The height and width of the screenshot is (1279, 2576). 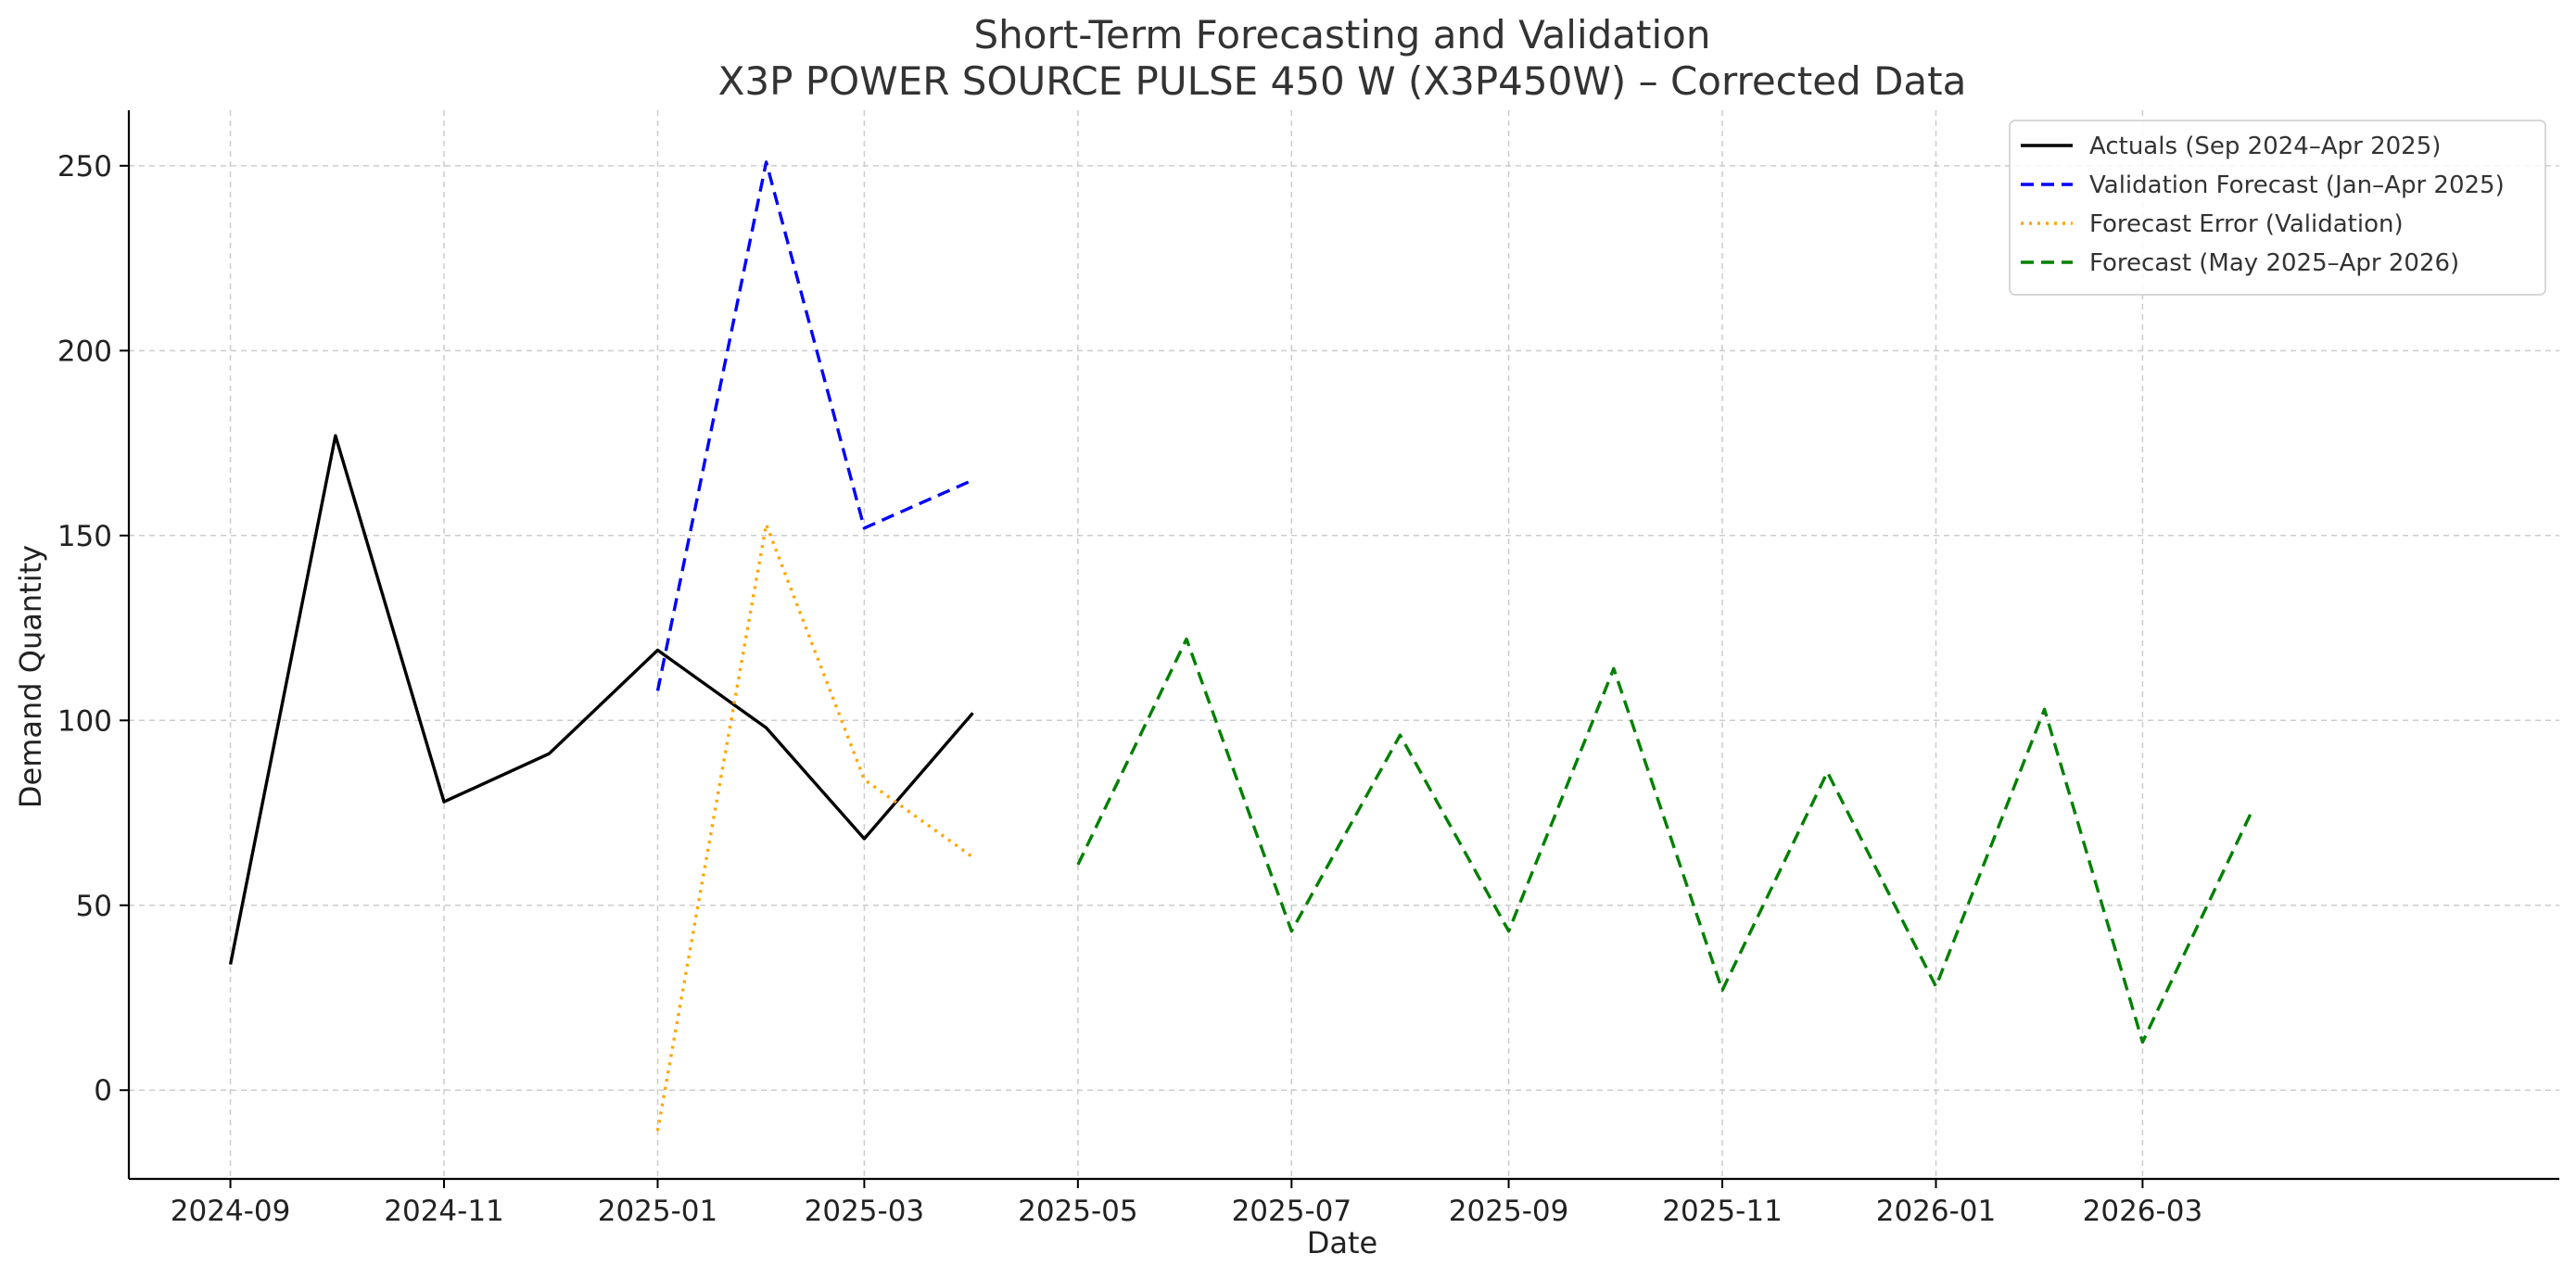 What do you see at coordinates (2297, 185) in the screenshot?
I see `legend-label-2: Validation Forecast (Jan–Apr 2025)` at bounding box center [2297, 185].